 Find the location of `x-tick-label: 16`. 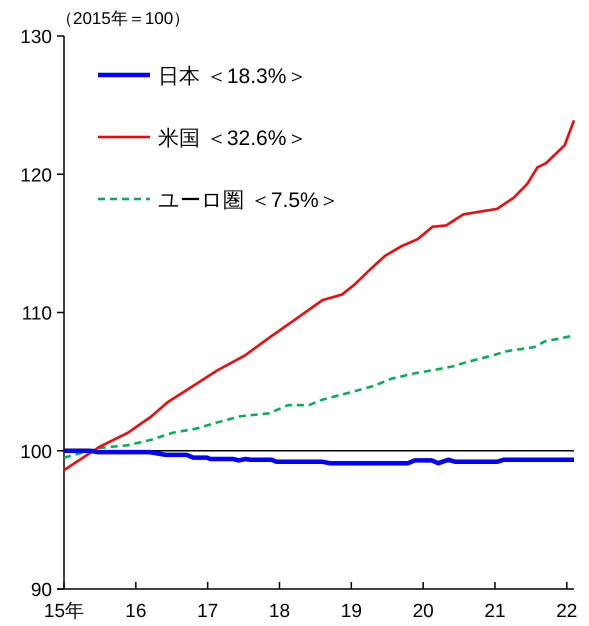

x-tick-label: 16 is located at coordinates (135, 611).